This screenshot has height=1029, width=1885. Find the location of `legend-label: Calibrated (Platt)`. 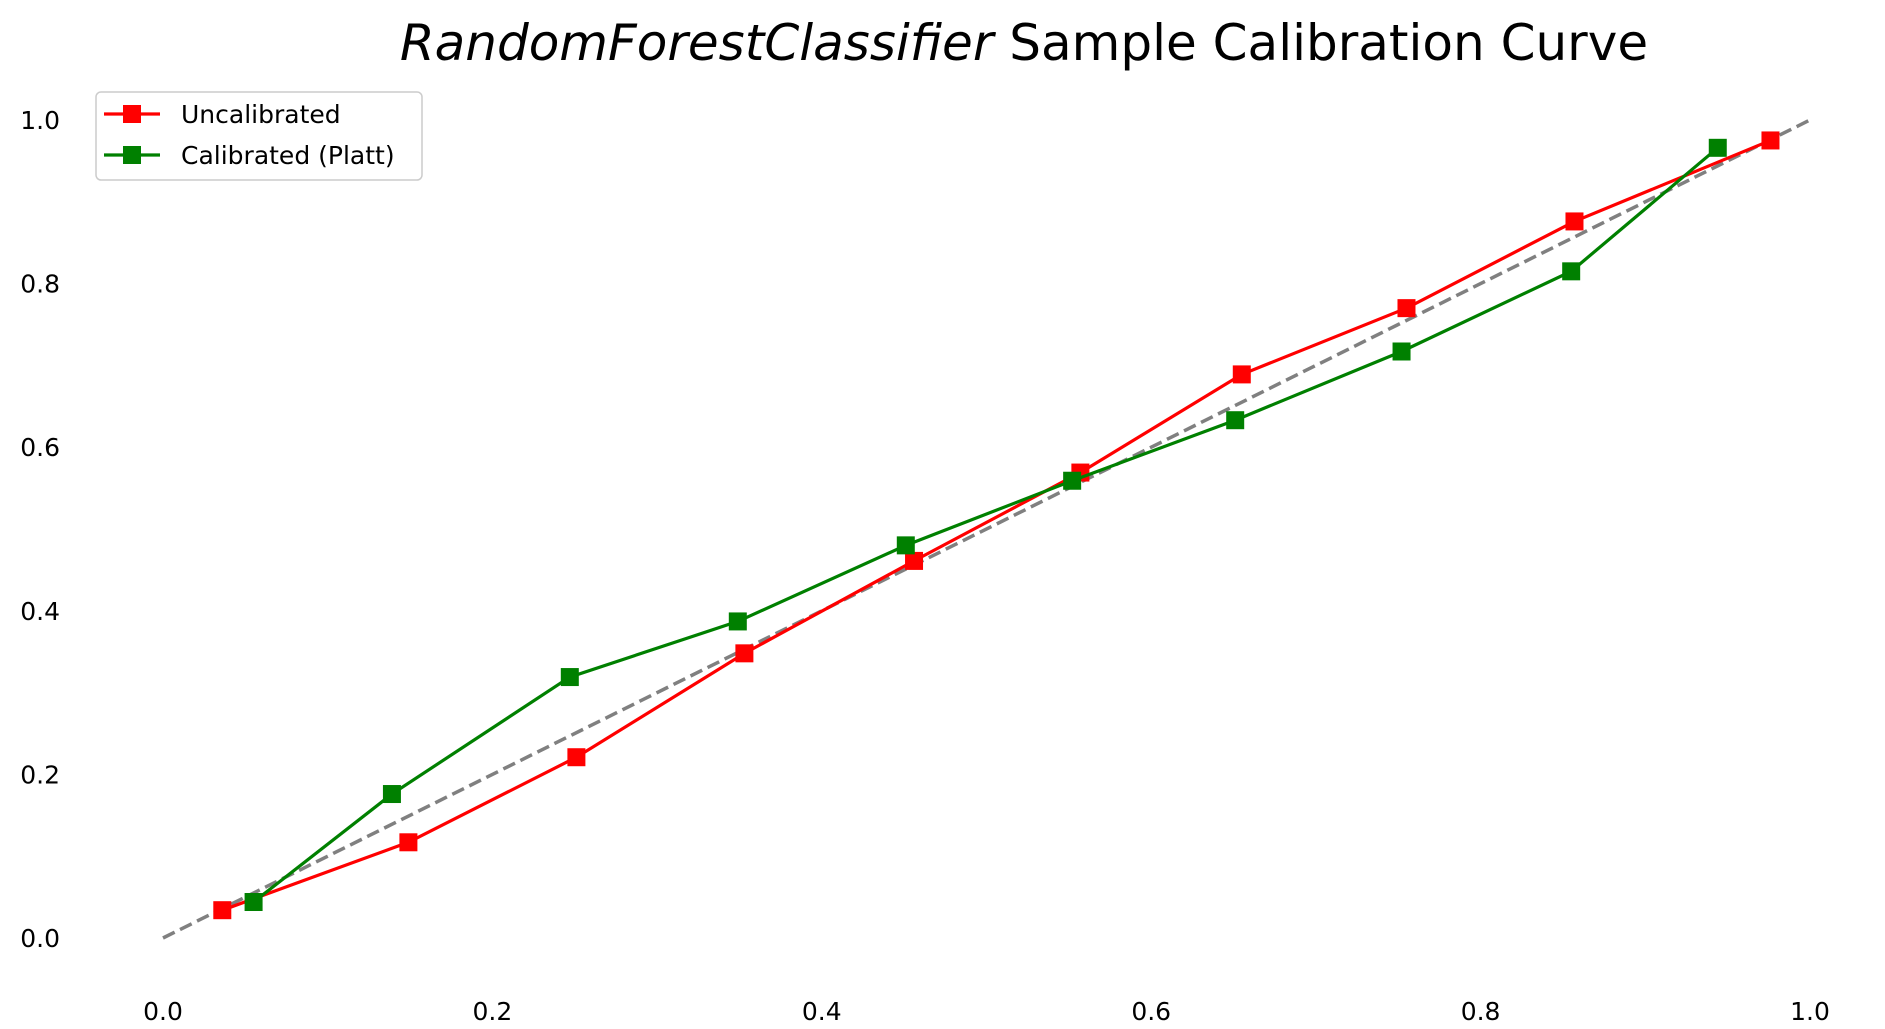

legend-label: Calibrated (Platt) is located at coordinates (288, 155).